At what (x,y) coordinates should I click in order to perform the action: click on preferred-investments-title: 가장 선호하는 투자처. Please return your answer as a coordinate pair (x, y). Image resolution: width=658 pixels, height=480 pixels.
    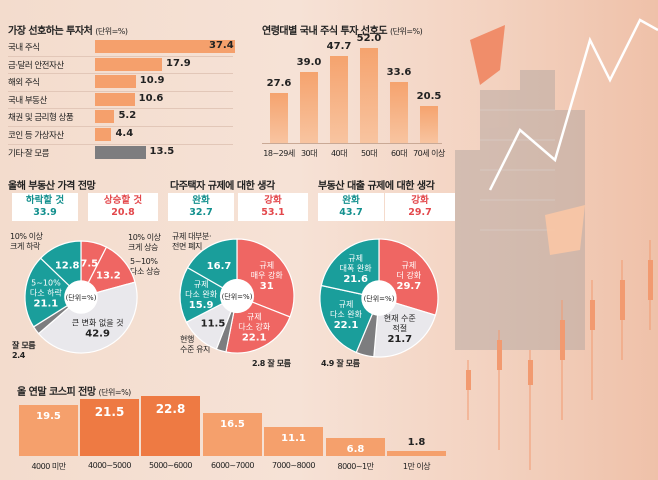
    Looking at the image, I should click on (50, 31).